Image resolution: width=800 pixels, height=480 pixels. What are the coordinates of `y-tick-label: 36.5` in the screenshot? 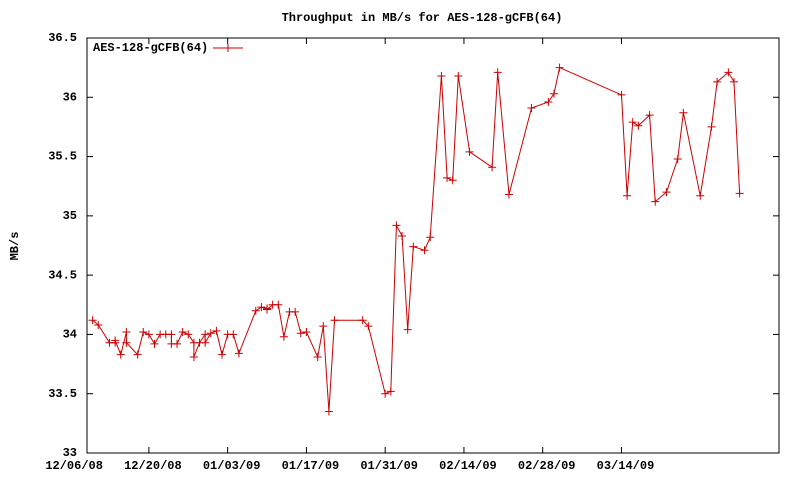 It's located at (62, 38).